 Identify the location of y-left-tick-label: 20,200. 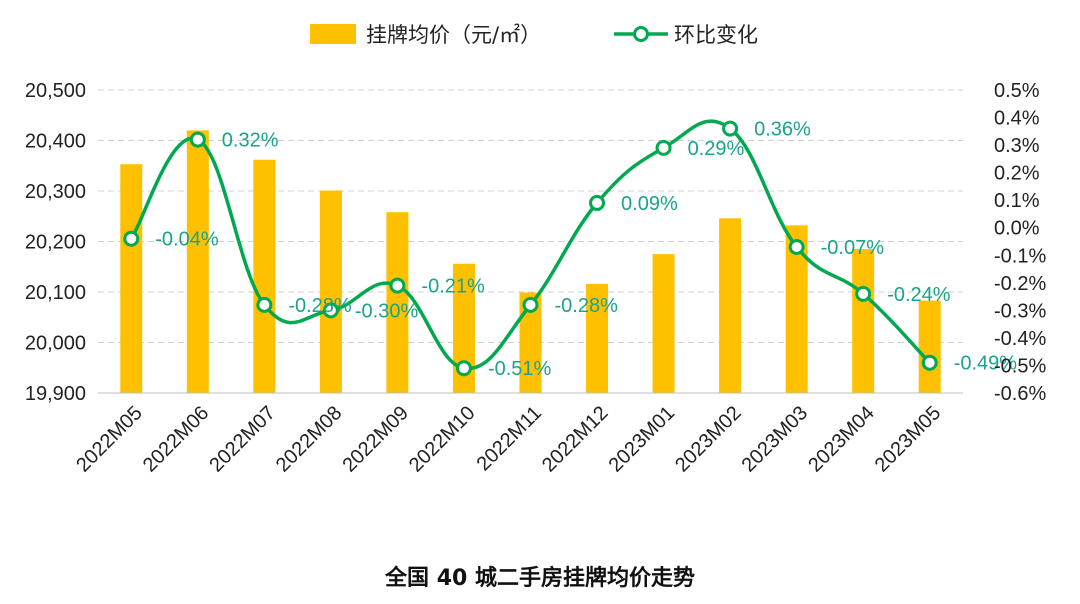
(55, 243).